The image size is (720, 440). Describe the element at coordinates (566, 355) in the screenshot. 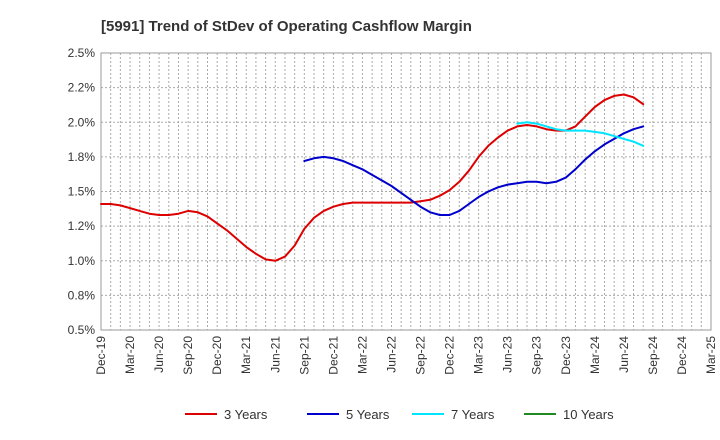

I see `x-tick-label: Dec-23` at that location.